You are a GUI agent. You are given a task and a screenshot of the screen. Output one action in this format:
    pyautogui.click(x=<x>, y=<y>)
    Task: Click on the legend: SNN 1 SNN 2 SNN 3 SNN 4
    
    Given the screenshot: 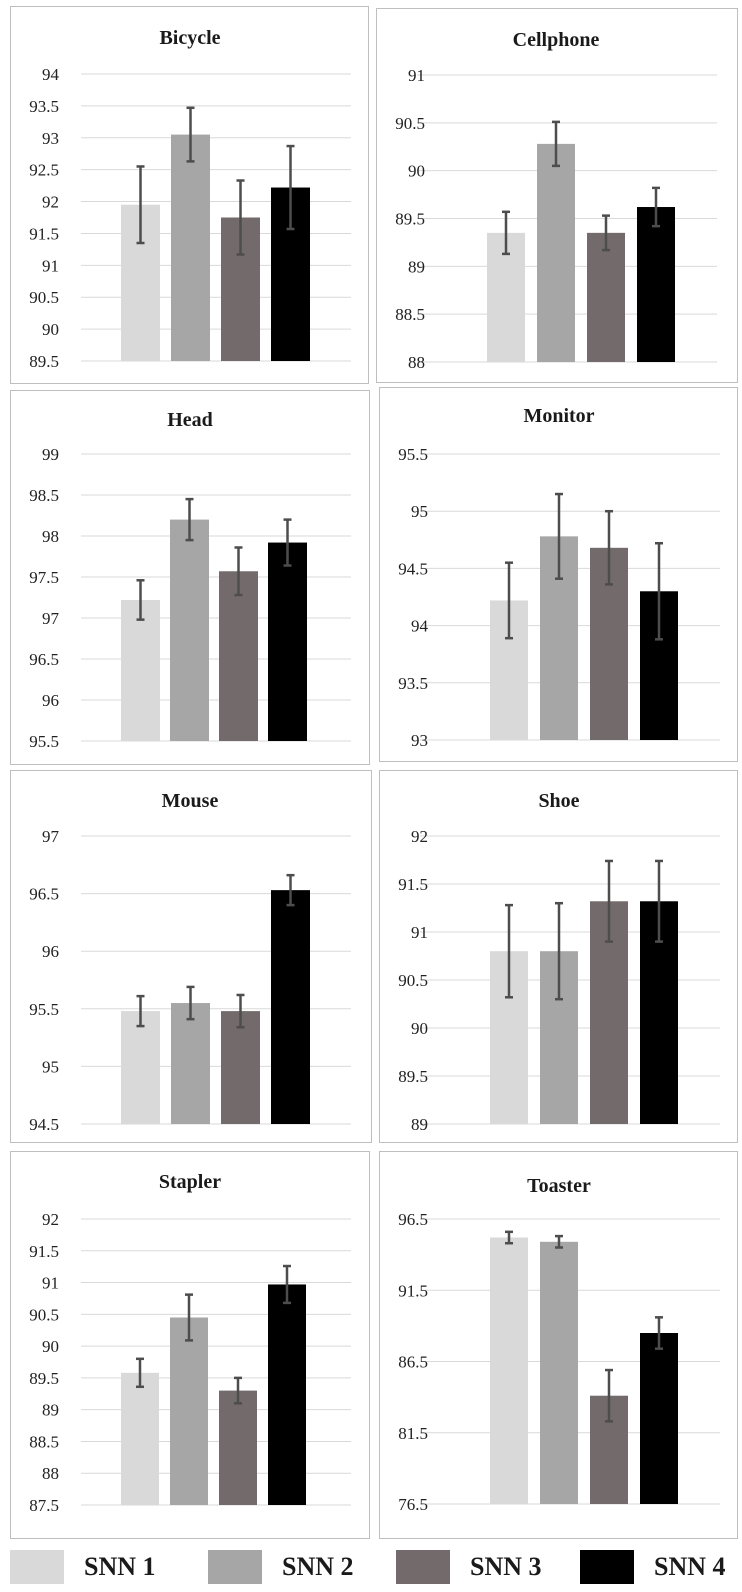 What is the action you would take?
    pyautogui.click(x=371, y=1567)
    